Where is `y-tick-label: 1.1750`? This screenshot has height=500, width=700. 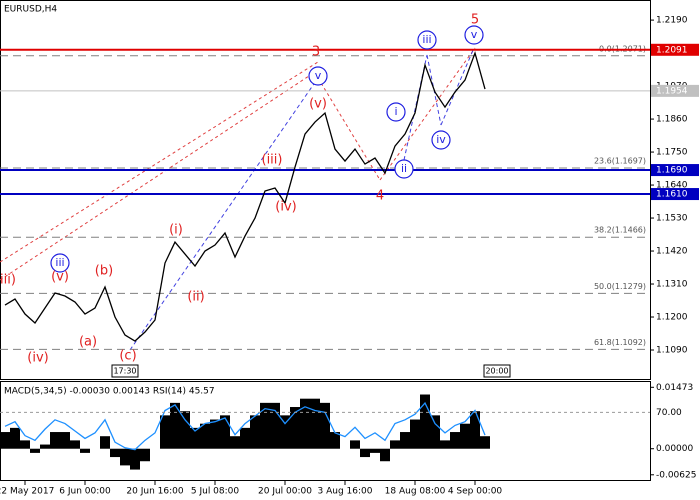 y-tick-label: 1.1750 is located at coordinates (672, 153).